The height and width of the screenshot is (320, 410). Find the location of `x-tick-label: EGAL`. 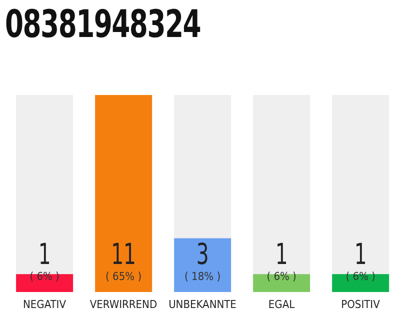

x-tick-label: EGAL is located at coordinates (282, 304).